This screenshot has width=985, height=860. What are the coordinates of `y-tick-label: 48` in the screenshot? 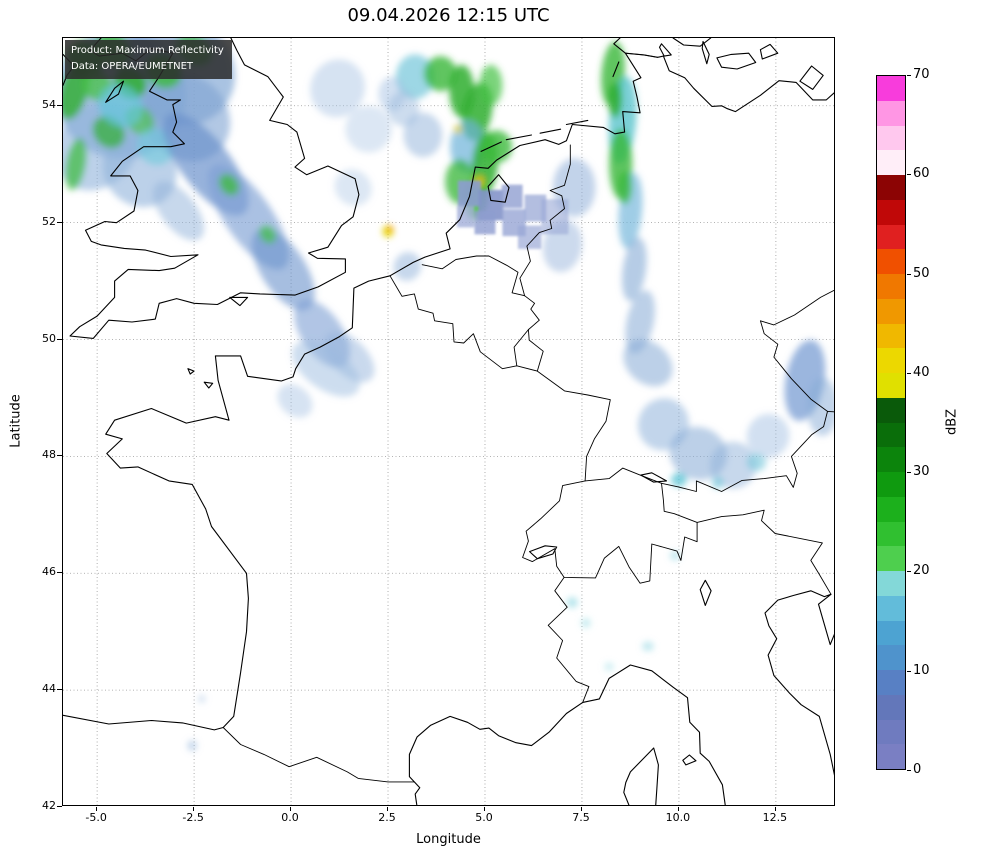 It's located at (49, 455).